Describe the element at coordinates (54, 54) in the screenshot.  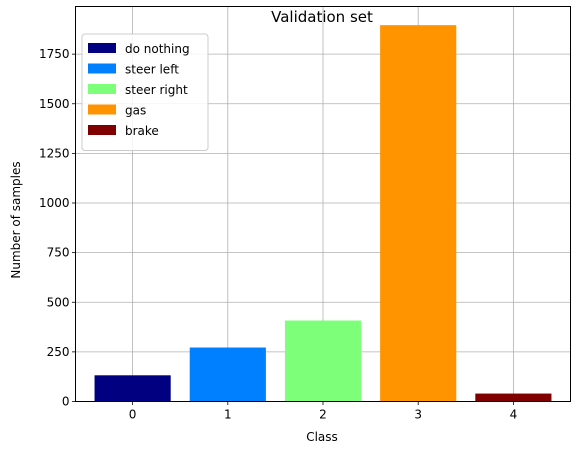
I see `y-tick-label: 1750` at that location.